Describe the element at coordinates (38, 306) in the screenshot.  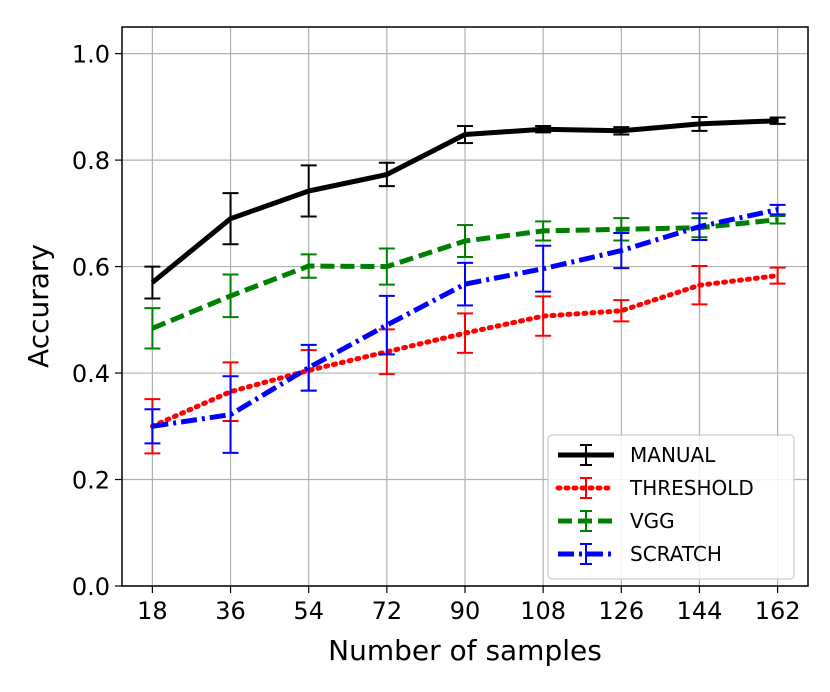
I see `y-axis-label: Accurary` at that location.